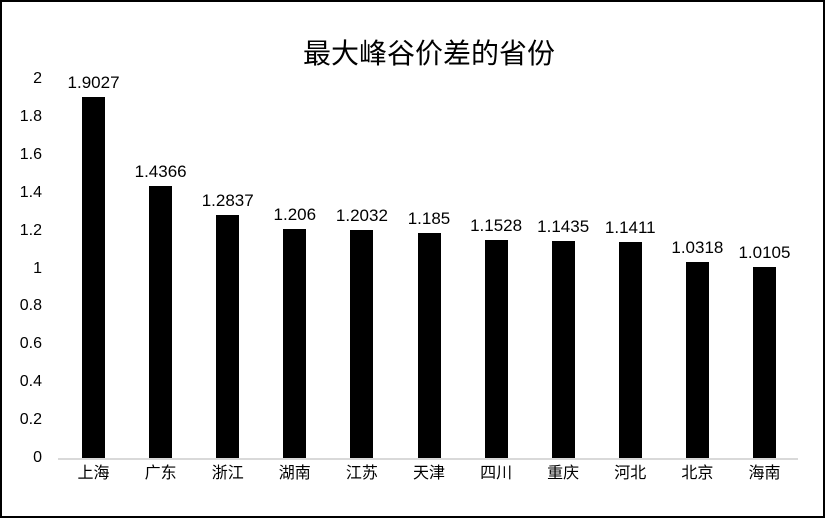 Image resolution: width=825 pixels, height=518 pixels. Describe the element at coordinates (227, 200) in the screenshot. I see `data-label: 1.2837` at that location.